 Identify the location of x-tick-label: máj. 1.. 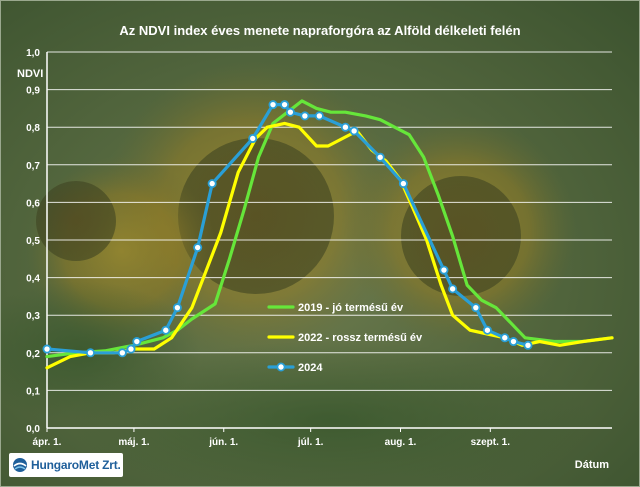
(133, 442).